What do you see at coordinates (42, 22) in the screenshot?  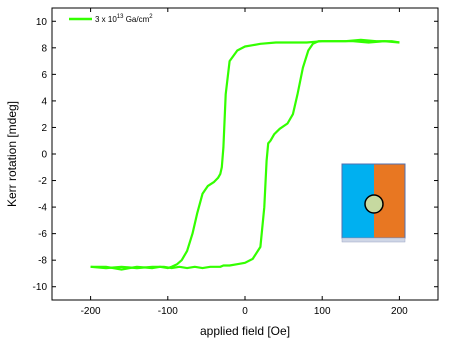 I see `y-tick-label: 10` at bounding box center [42, 22].